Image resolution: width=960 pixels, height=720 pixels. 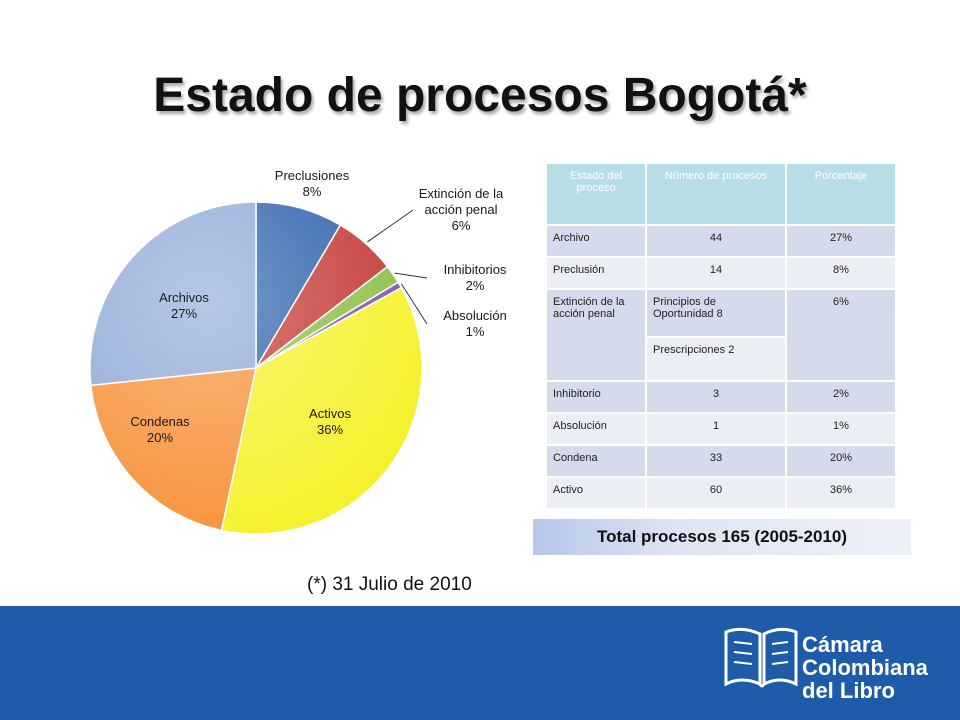 What do you see at coordinates (312, 183) in the screenshot?
I see `slice-label: Preclusiones 8%` at bounding box center [312, 183].